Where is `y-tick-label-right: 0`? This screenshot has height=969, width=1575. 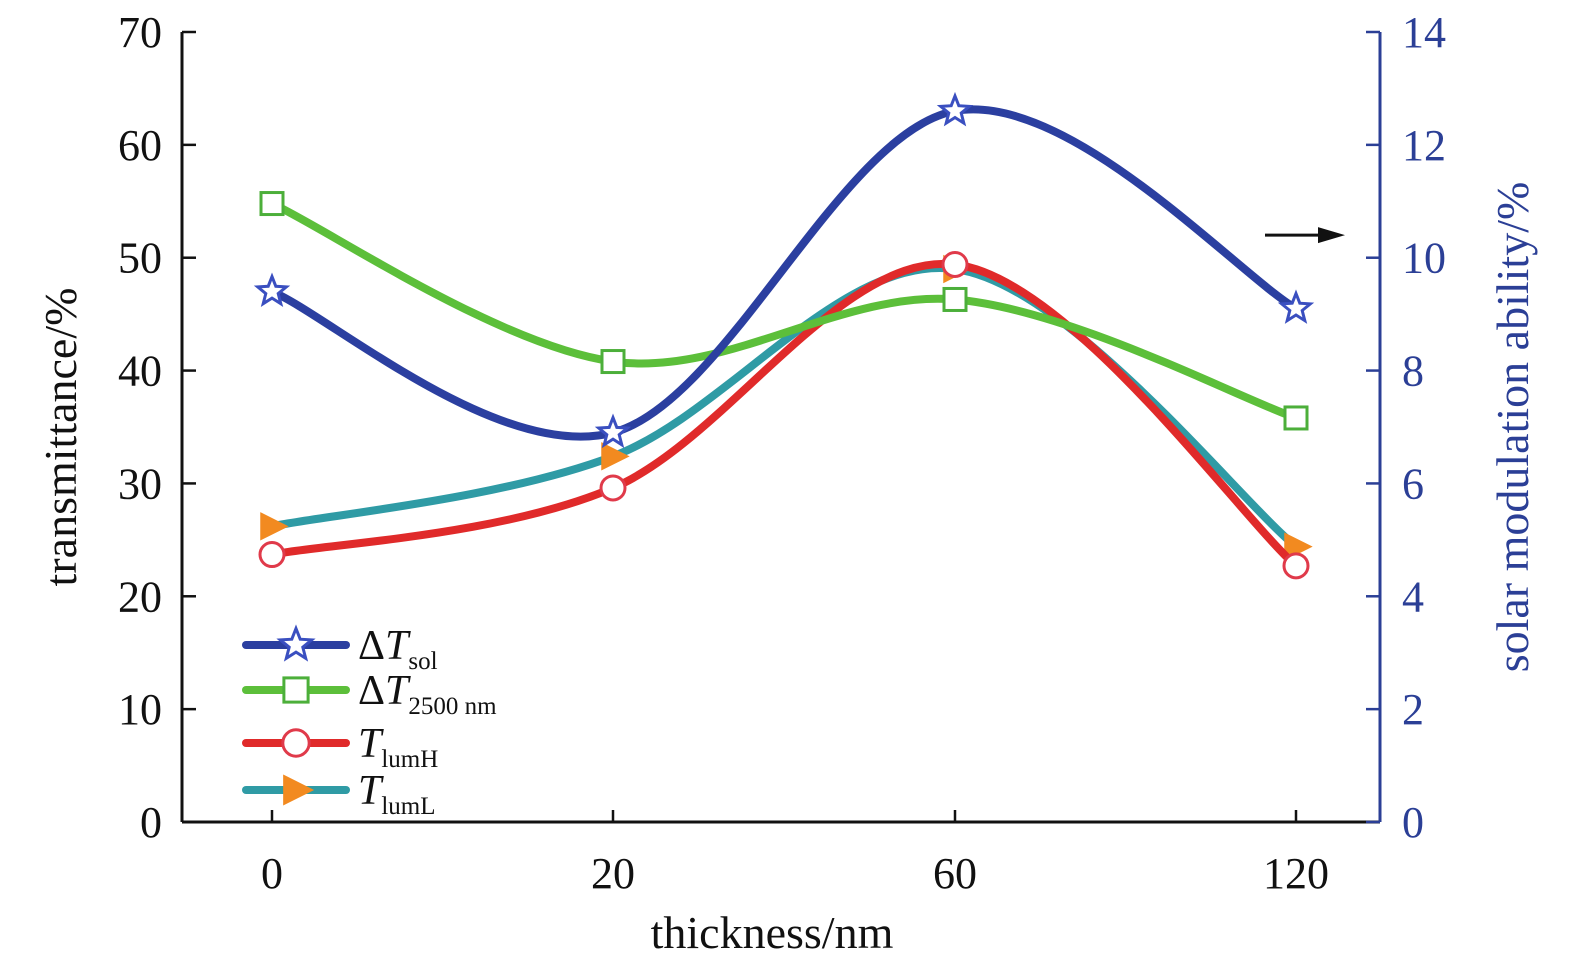
y-tick-label-right: 0 is located at coordinates (1413, 822).